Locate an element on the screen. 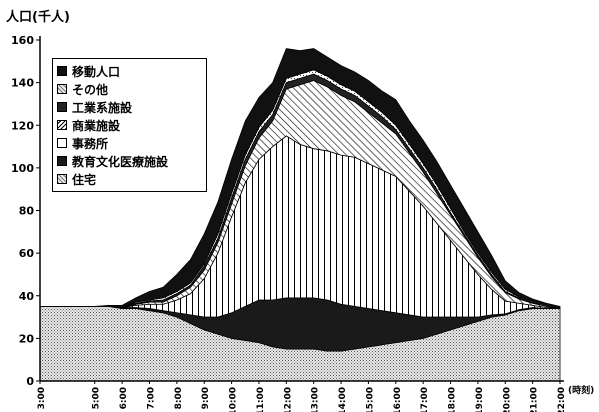 This screenshot has width=599, height=412. legend-label: 事務所 is located at coordinates (90, 143).